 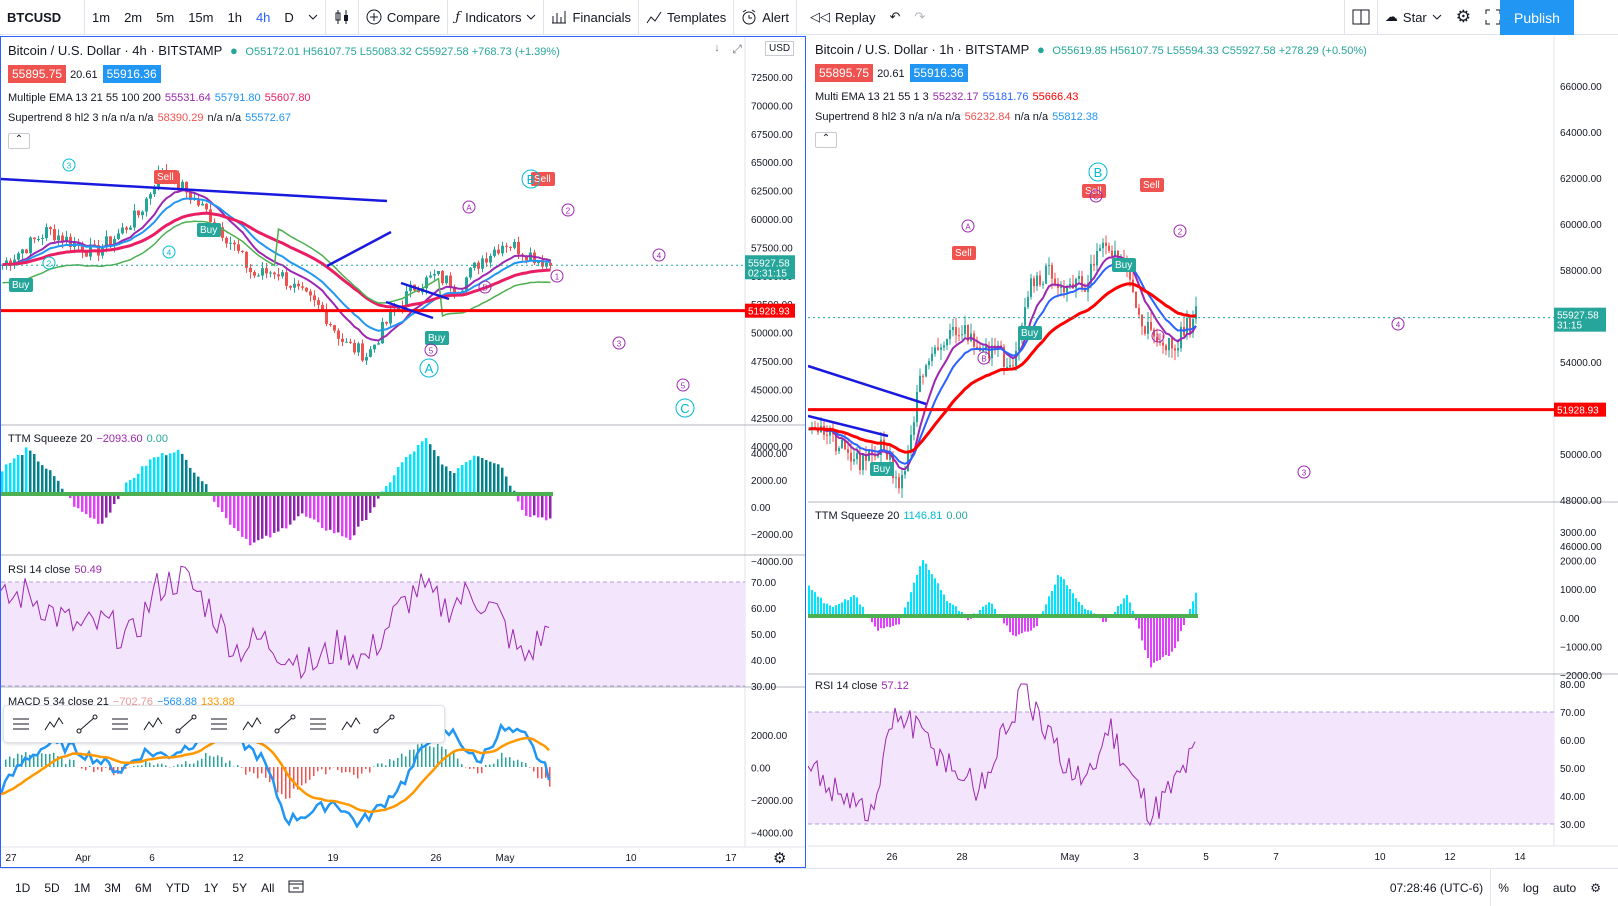 I want to click on parallel-channel-icon, so click(x=350, y=724).